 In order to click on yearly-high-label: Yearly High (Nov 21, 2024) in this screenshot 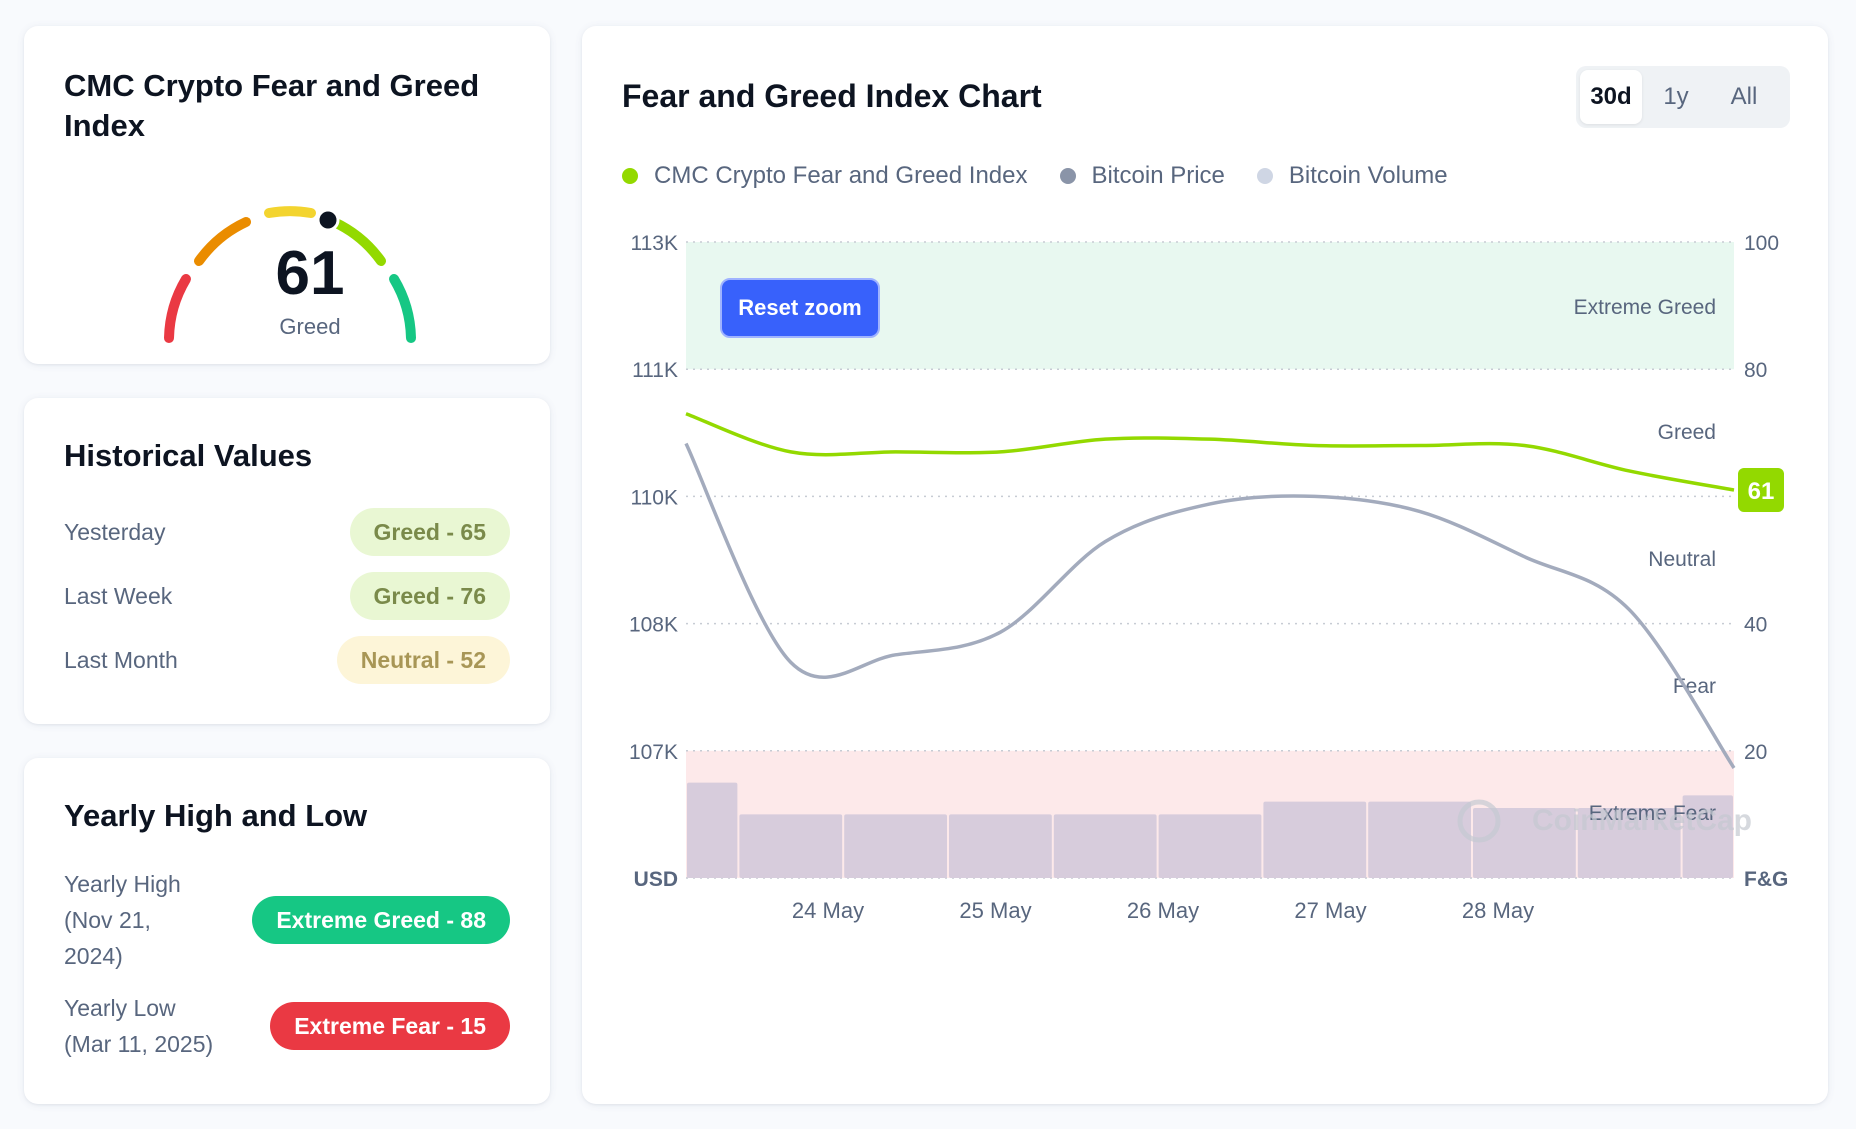, I will do `click(122, 920)`.